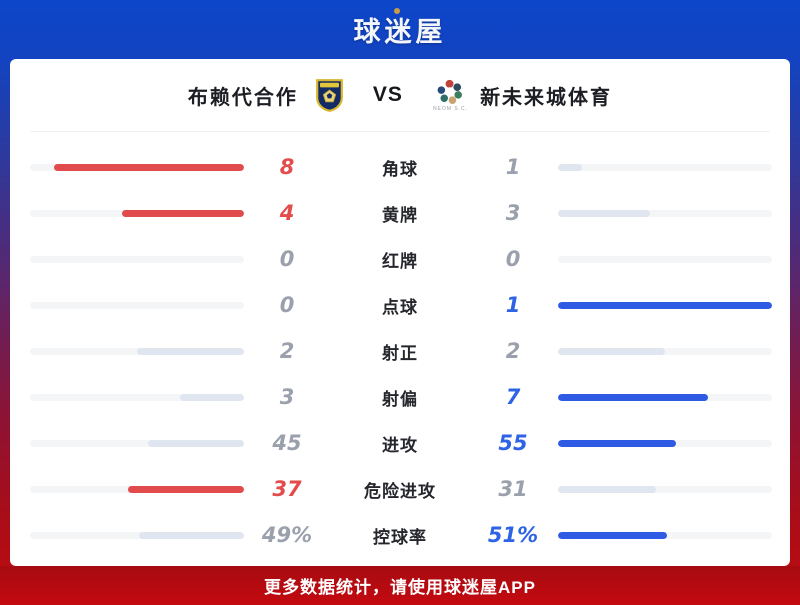  What do you see at coordinates (513, 259) in the screenshot?
I see `away-stat-value: 0` at bounding box center [513, 259].